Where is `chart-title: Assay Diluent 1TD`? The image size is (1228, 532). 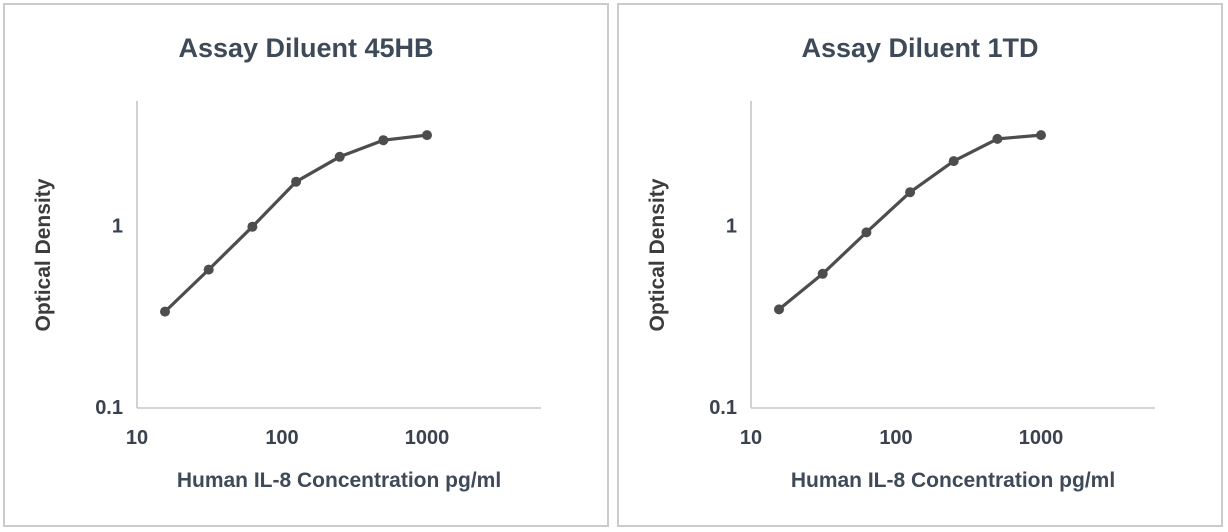
chart-title: Assay Diluent 1TD is located at coordinates (920, 48).